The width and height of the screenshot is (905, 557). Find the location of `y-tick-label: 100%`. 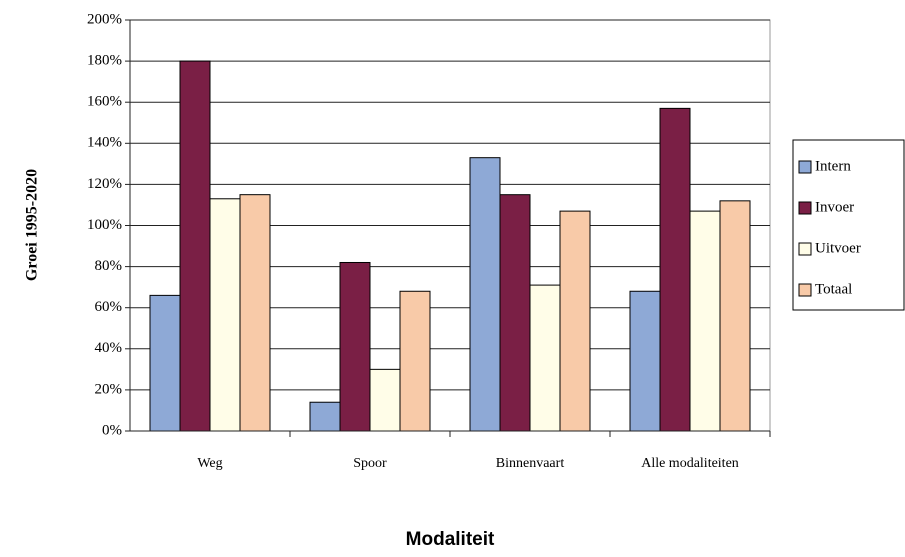

y-tick-label: 100% is located at coordinates (104, 225).